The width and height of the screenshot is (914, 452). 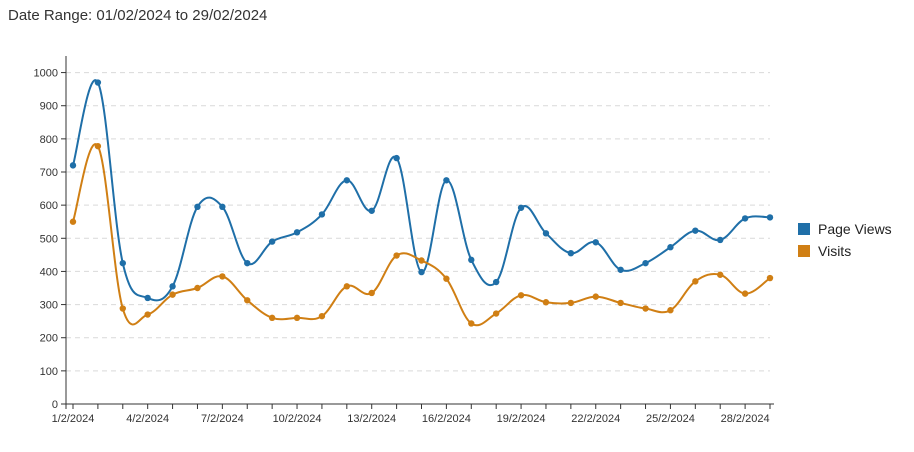 What do you see at coordinates (49, 173) in the screenshot?
I see `y-tick-label: 700` at bounding box center [49, 173].